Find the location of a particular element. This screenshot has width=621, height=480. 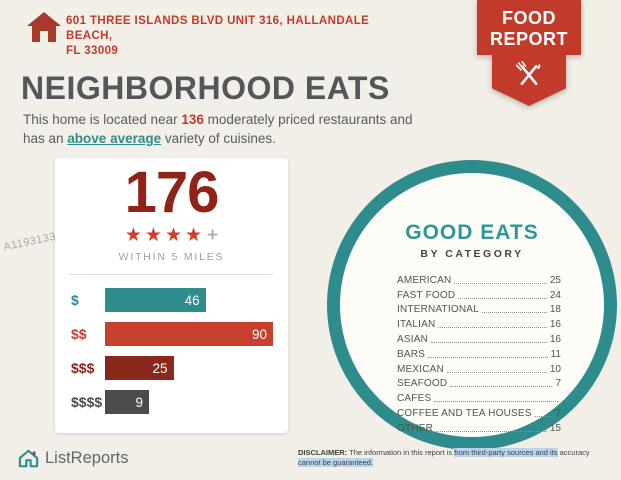

category-row: COFFEE AND TEA HOUSES 7 is located at coordinates (479, 412).